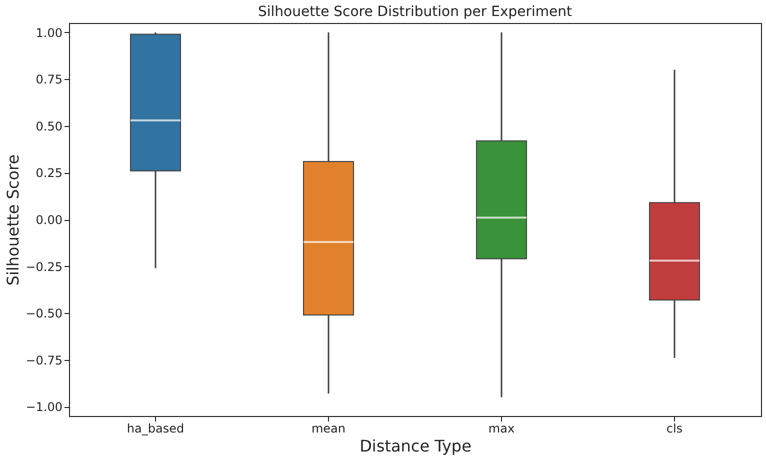 This screenshot has width=766, height=459. I want to click on x-tick-label: ha_based, so click(155, 429).